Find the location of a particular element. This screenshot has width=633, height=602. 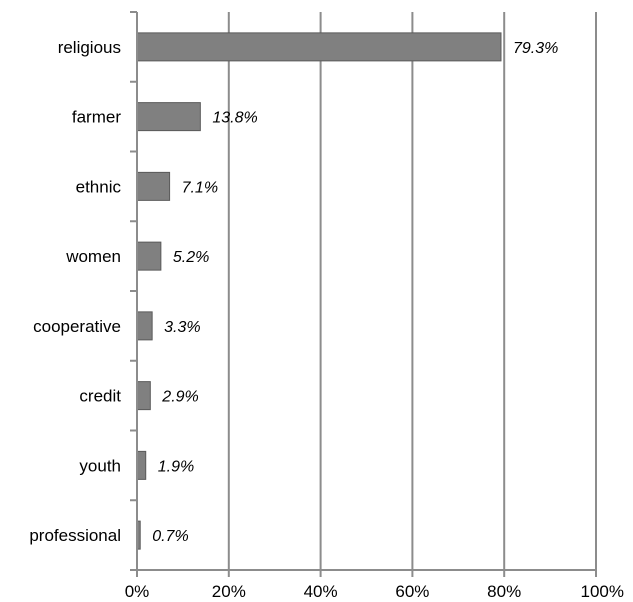

data-label: 5.2% is located at coordinates (191, 257).